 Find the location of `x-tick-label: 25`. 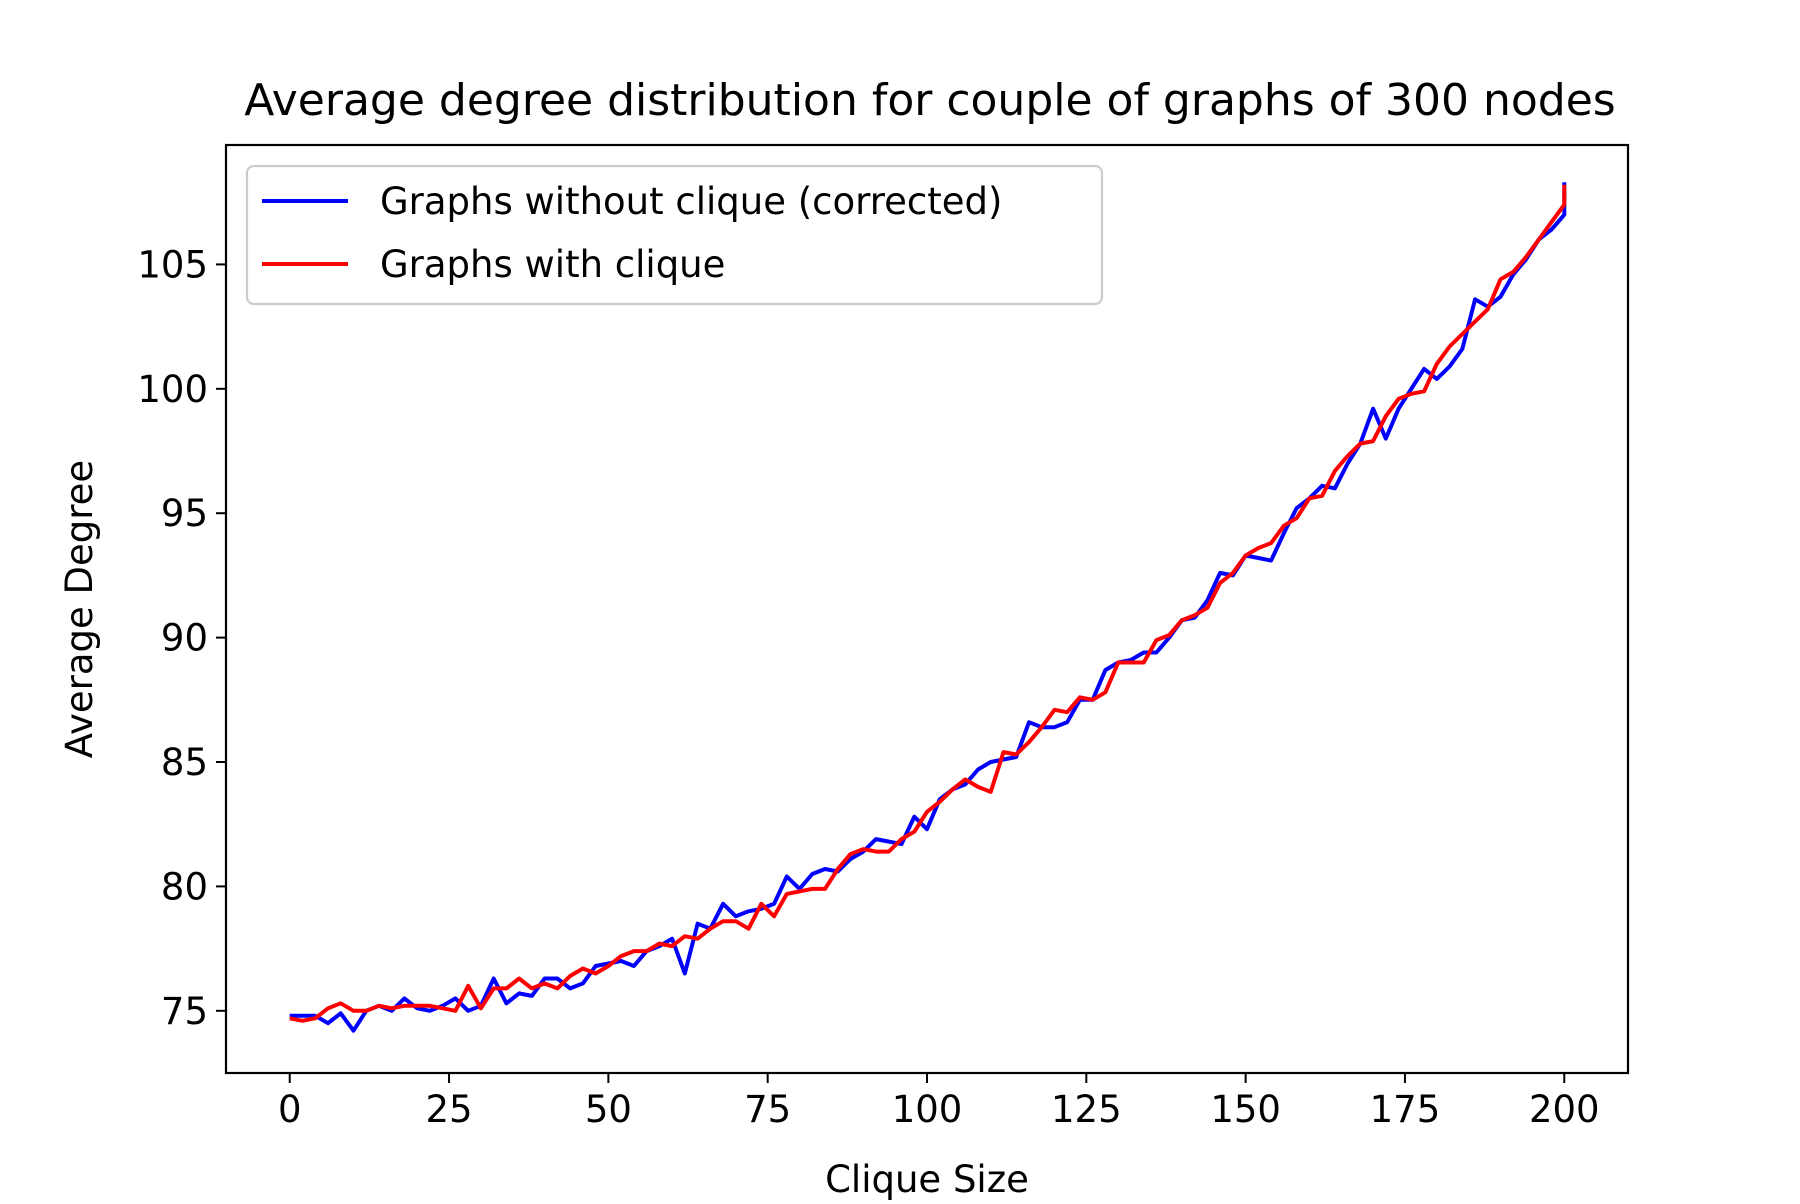

x-tick-label: 25 is located at coordinates (448, 1109).